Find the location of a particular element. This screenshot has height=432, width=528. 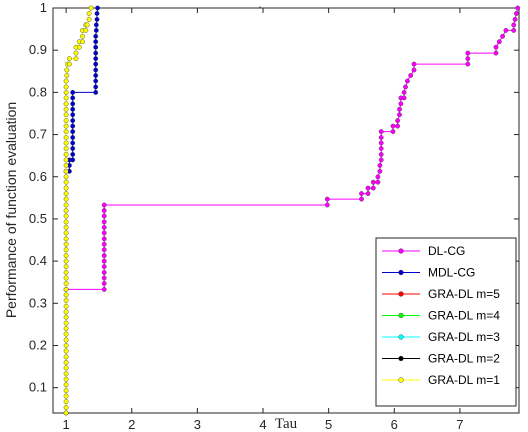

y-axis-label: Performance of function evaluation is located at coordinates (11, 210).